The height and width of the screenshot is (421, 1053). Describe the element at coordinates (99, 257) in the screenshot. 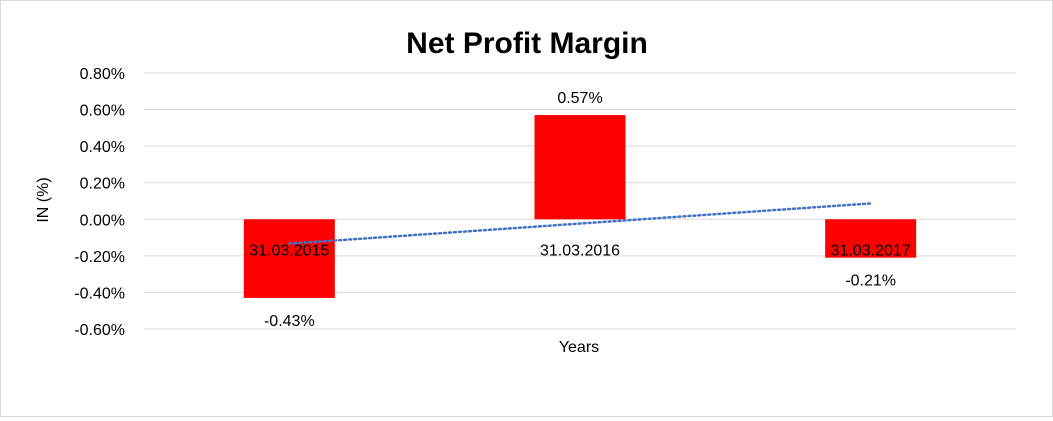

I see `y-tick-label: -0.20%` at that location.